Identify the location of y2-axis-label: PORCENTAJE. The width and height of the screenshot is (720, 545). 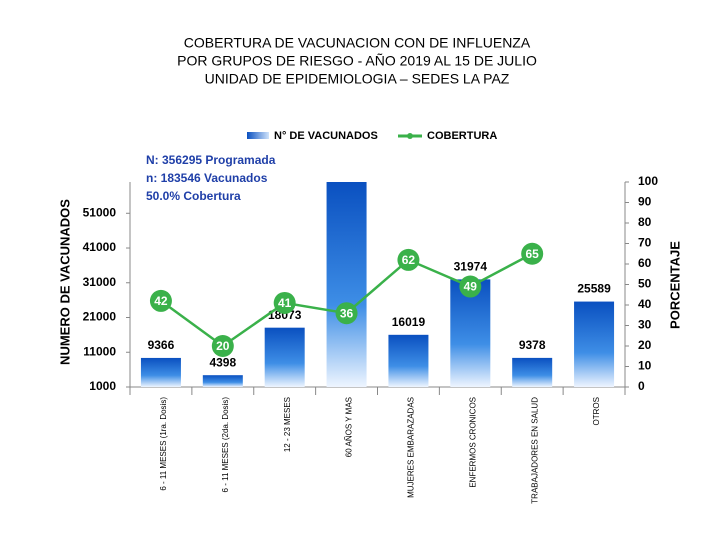
(674, 285).